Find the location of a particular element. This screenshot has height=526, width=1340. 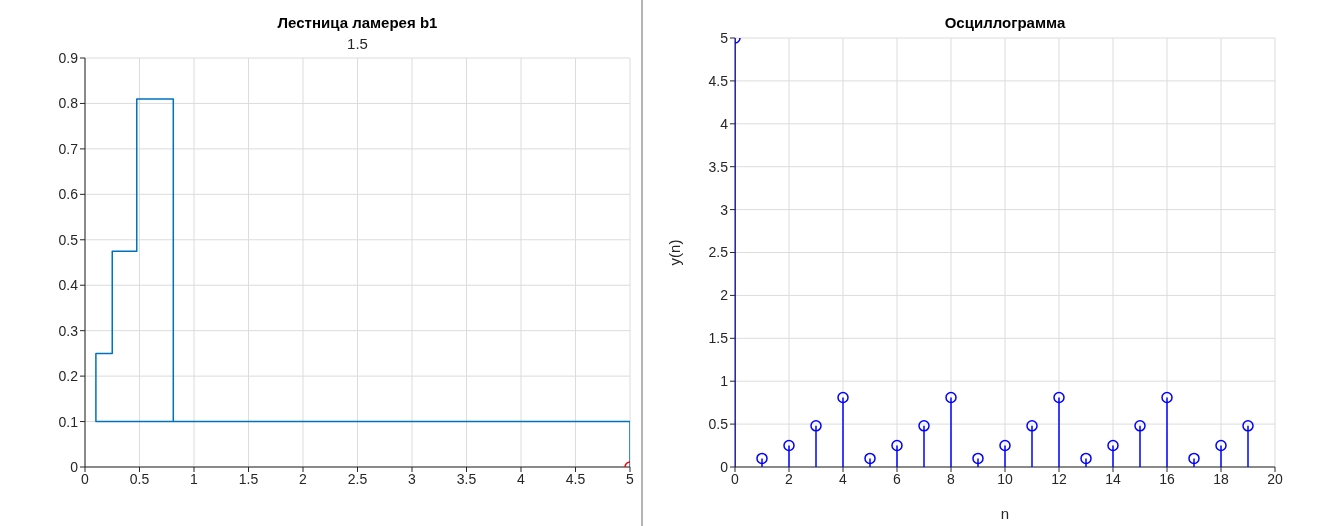

y-tick-label: 1 is located at coordinates (724, 381).